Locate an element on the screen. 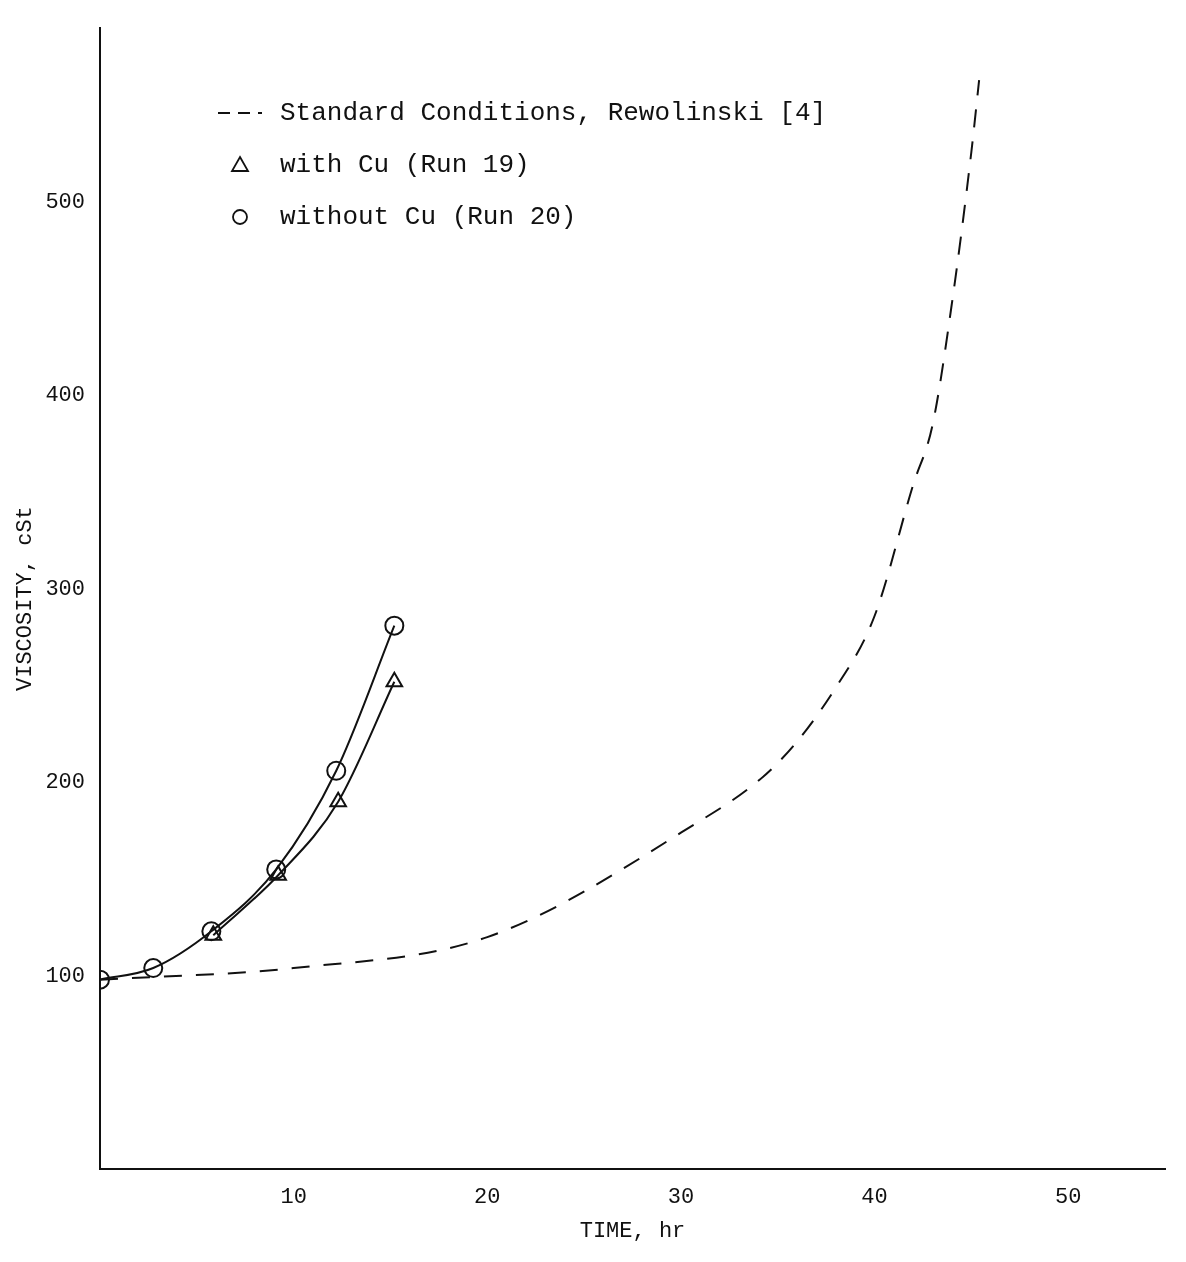 Image resolution: width=1186 pixels, height=1262 pixels. legend-label: with Cu (Run 19) is located at coordinates (405, 165).